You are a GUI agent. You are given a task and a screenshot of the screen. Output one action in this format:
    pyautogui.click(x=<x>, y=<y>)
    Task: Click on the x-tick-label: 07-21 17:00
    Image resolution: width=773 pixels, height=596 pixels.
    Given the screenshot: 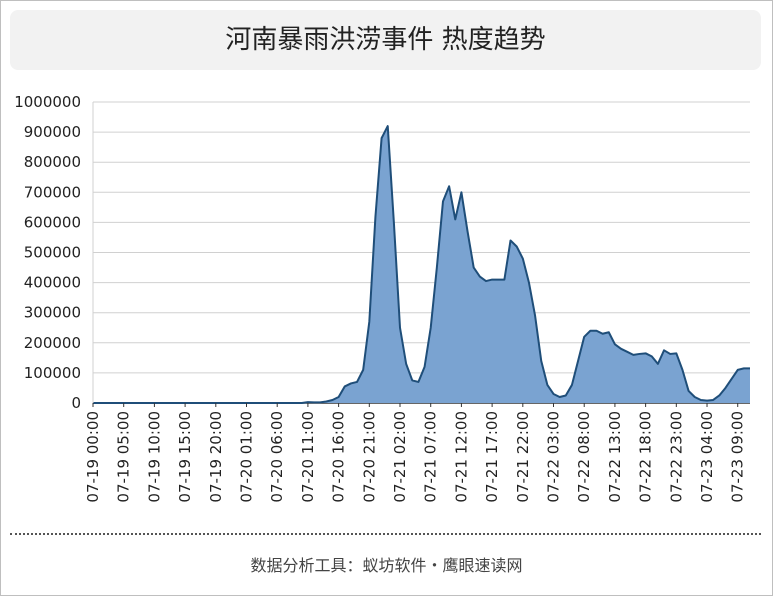 What is the action you would take?
    pyautogui.click(x=492, y=457)
    